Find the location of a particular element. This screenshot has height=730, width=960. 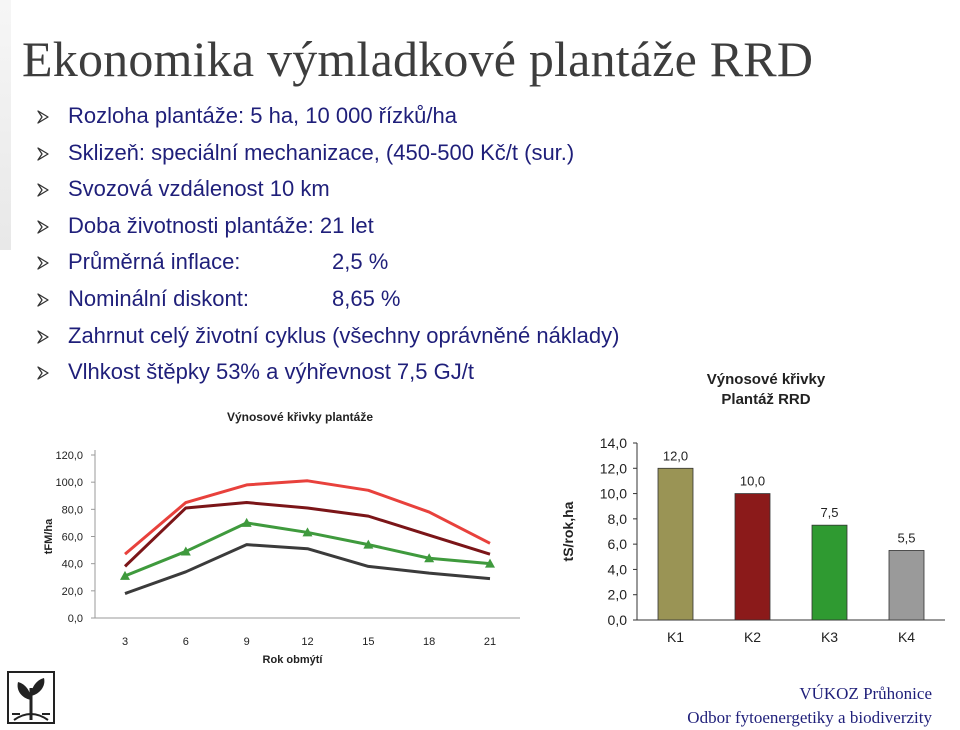

y-tick-label: 20,0 is located at coordinates (72, 592).